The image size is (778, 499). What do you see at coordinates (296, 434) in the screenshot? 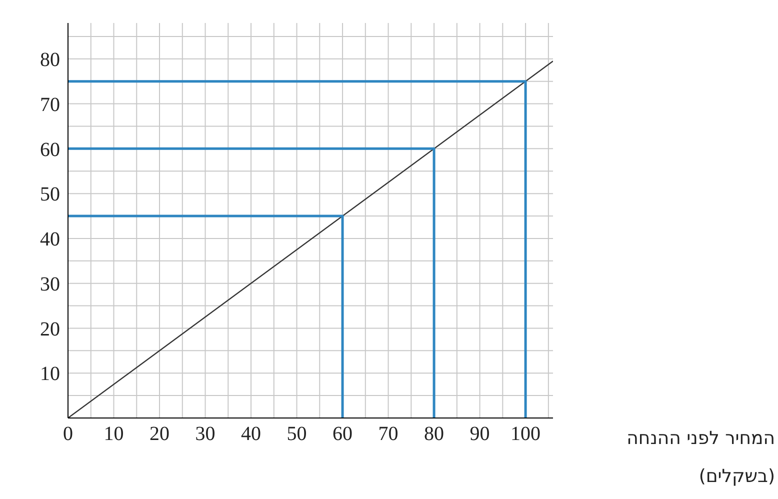
I see `x-tick-label: 50` at bounding box center [296, 434].